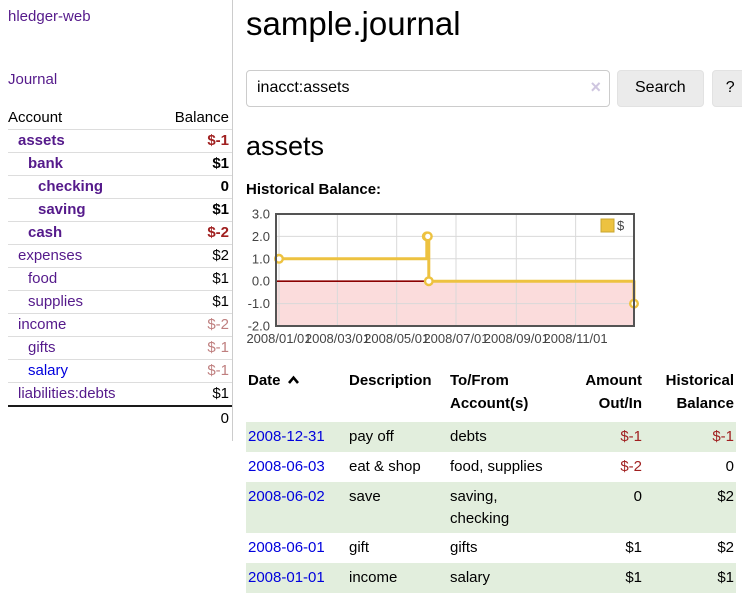  What do you see at coordinates (286, 578) in the screenshot?
I see `transaction-date-link: 2008-01-01` at bounding box center [286, 578].